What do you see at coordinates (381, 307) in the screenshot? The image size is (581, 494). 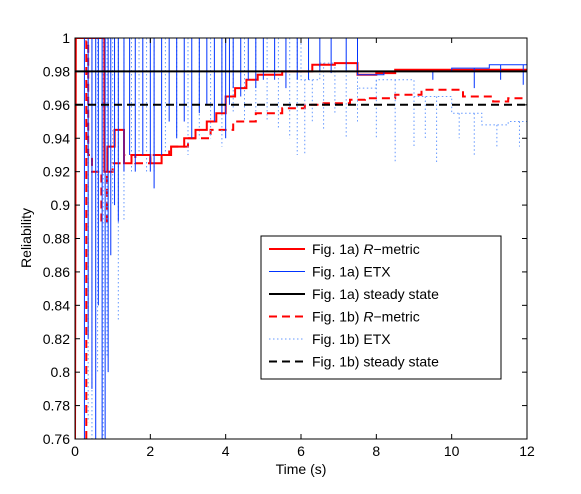 I see `legend-box` at bounding box center [381, 307].